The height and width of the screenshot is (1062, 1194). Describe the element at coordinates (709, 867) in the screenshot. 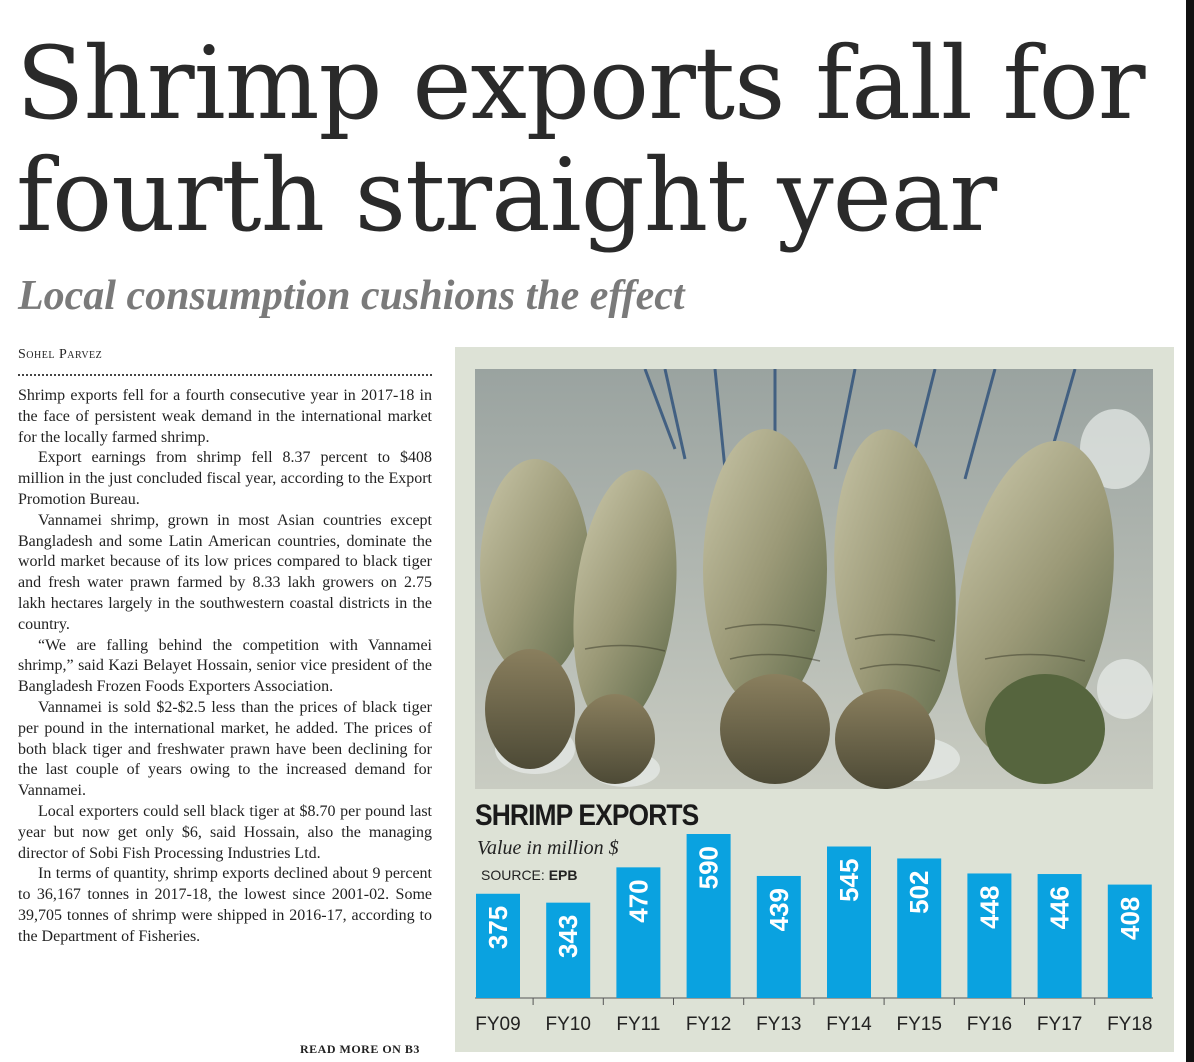

I see `bar-value-label: 590` at that location.